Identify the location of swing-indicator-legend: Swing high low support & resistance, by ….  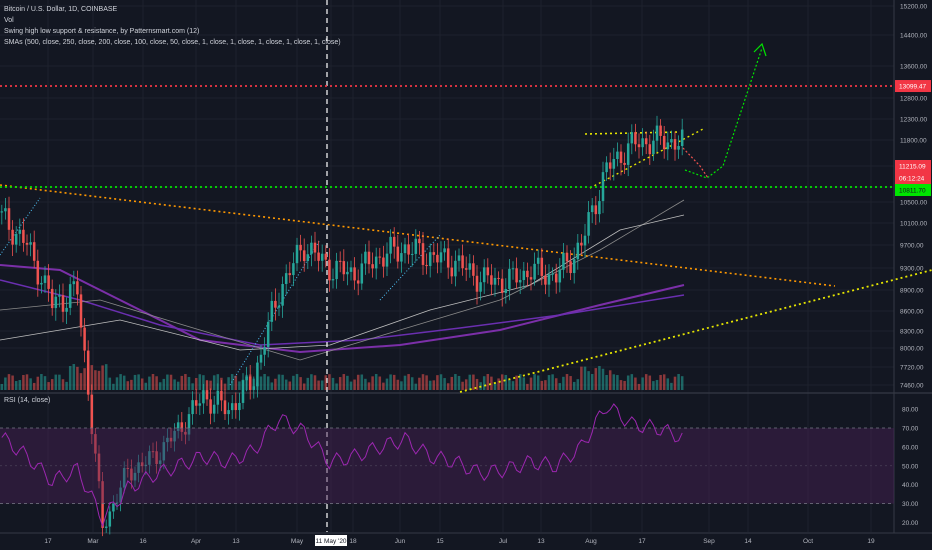
(102, 31).